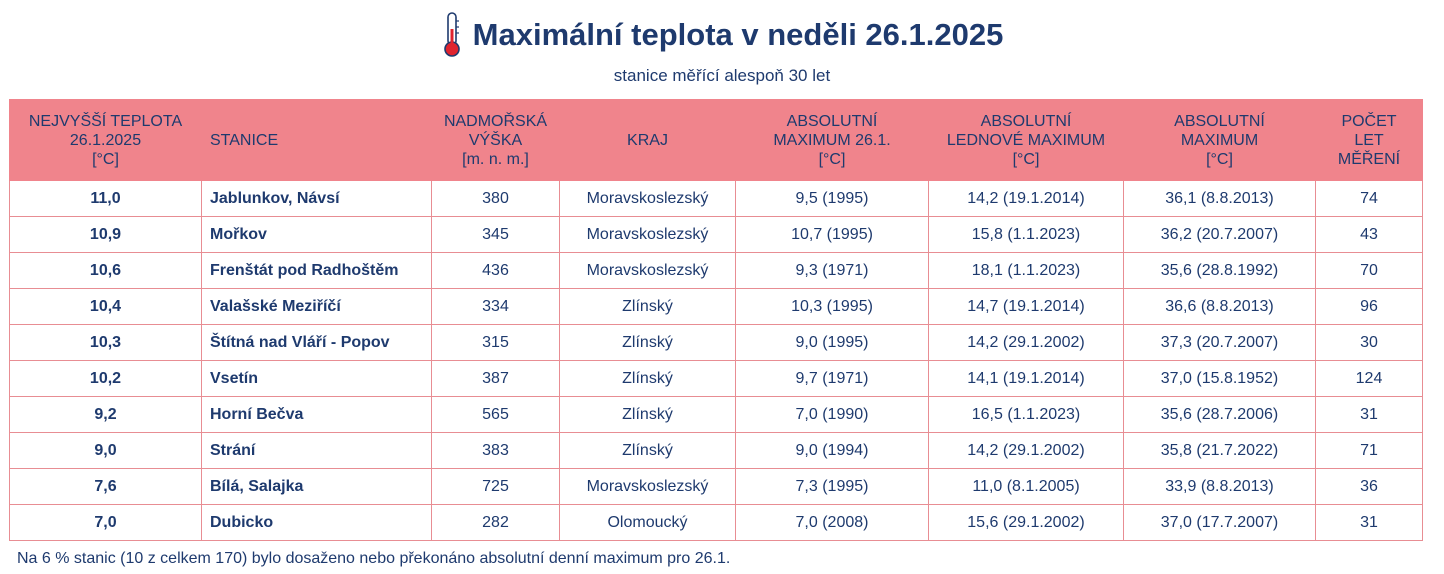  What do you see at coordinates (105, 486) in the screenshot?
I see `cell-max-temp: 7,6` at bounding box center [105, 486].